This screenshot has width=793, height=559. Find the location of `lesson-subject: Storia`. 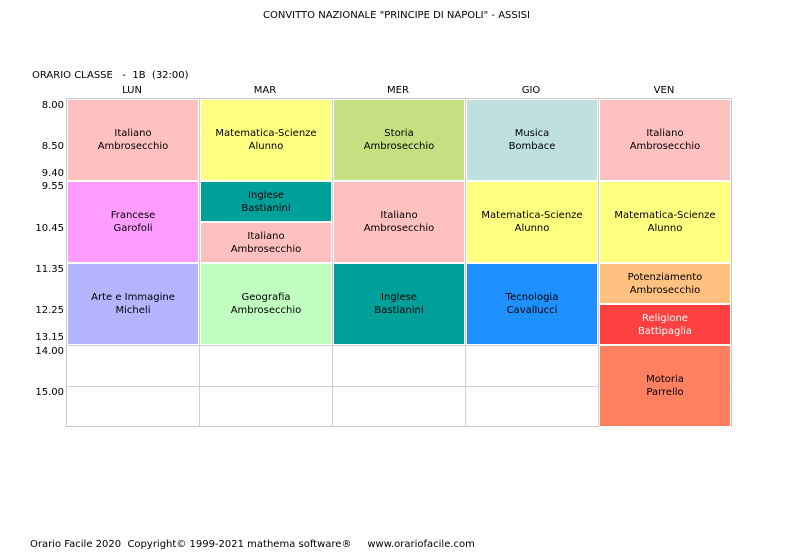

lesson-subject: Storia is located at coordinates (399, 133).